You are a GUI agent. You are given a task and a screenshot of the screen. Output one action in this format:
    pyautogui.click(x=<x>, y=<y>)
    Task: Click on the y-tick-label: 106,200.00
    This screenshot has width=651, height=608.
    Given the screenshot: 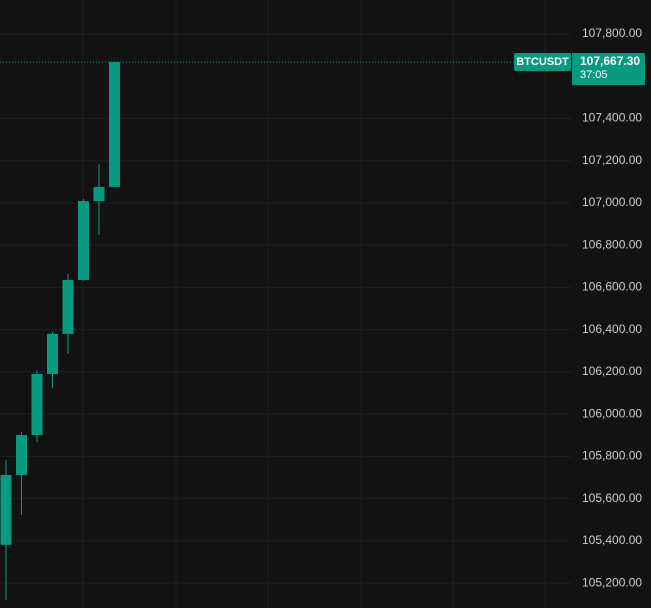 What is the action you would take?
    pyautogui.click(x=612, y=371)
    